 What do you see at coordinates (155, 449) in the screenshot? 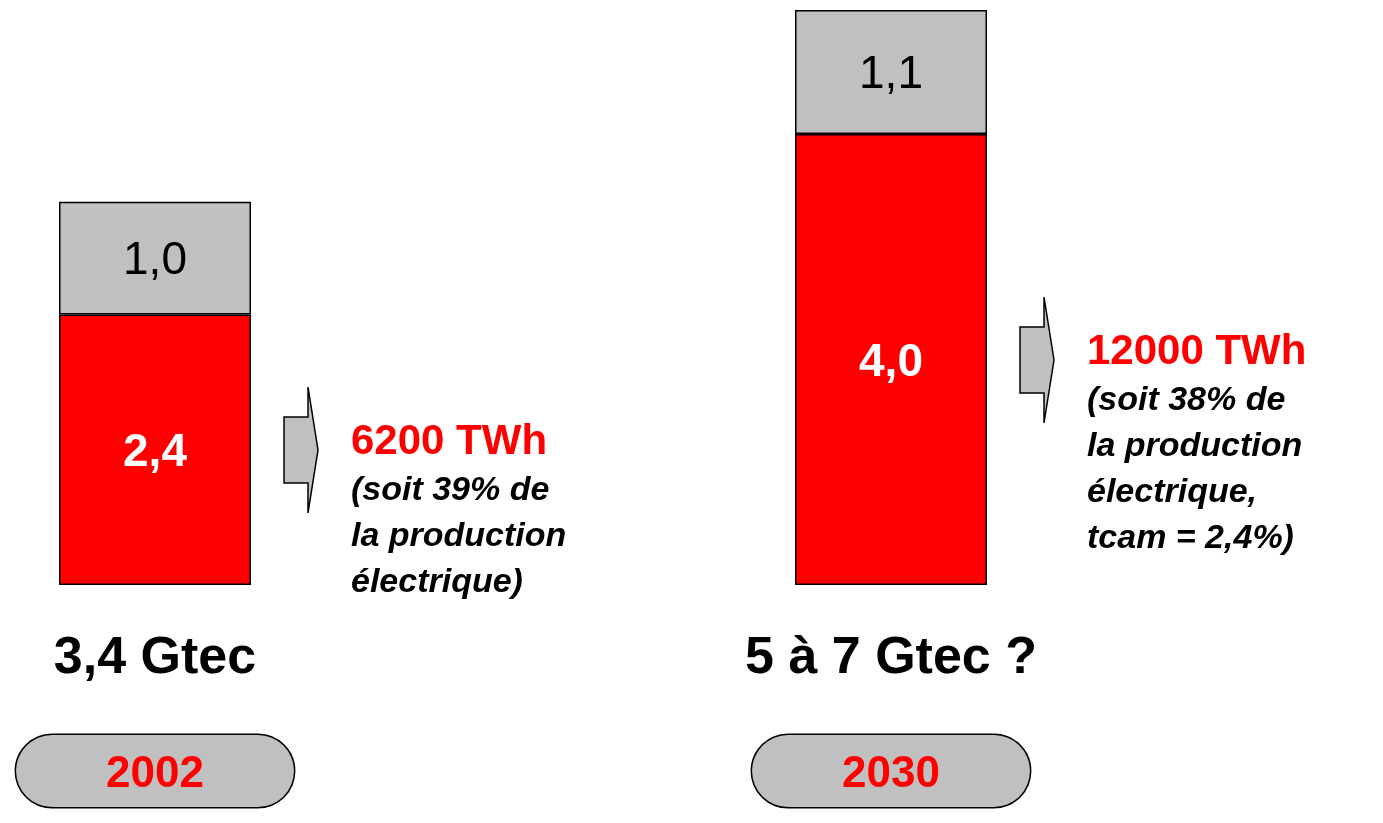
I see `data-label: 2,4` at bounding box center [155, 449].